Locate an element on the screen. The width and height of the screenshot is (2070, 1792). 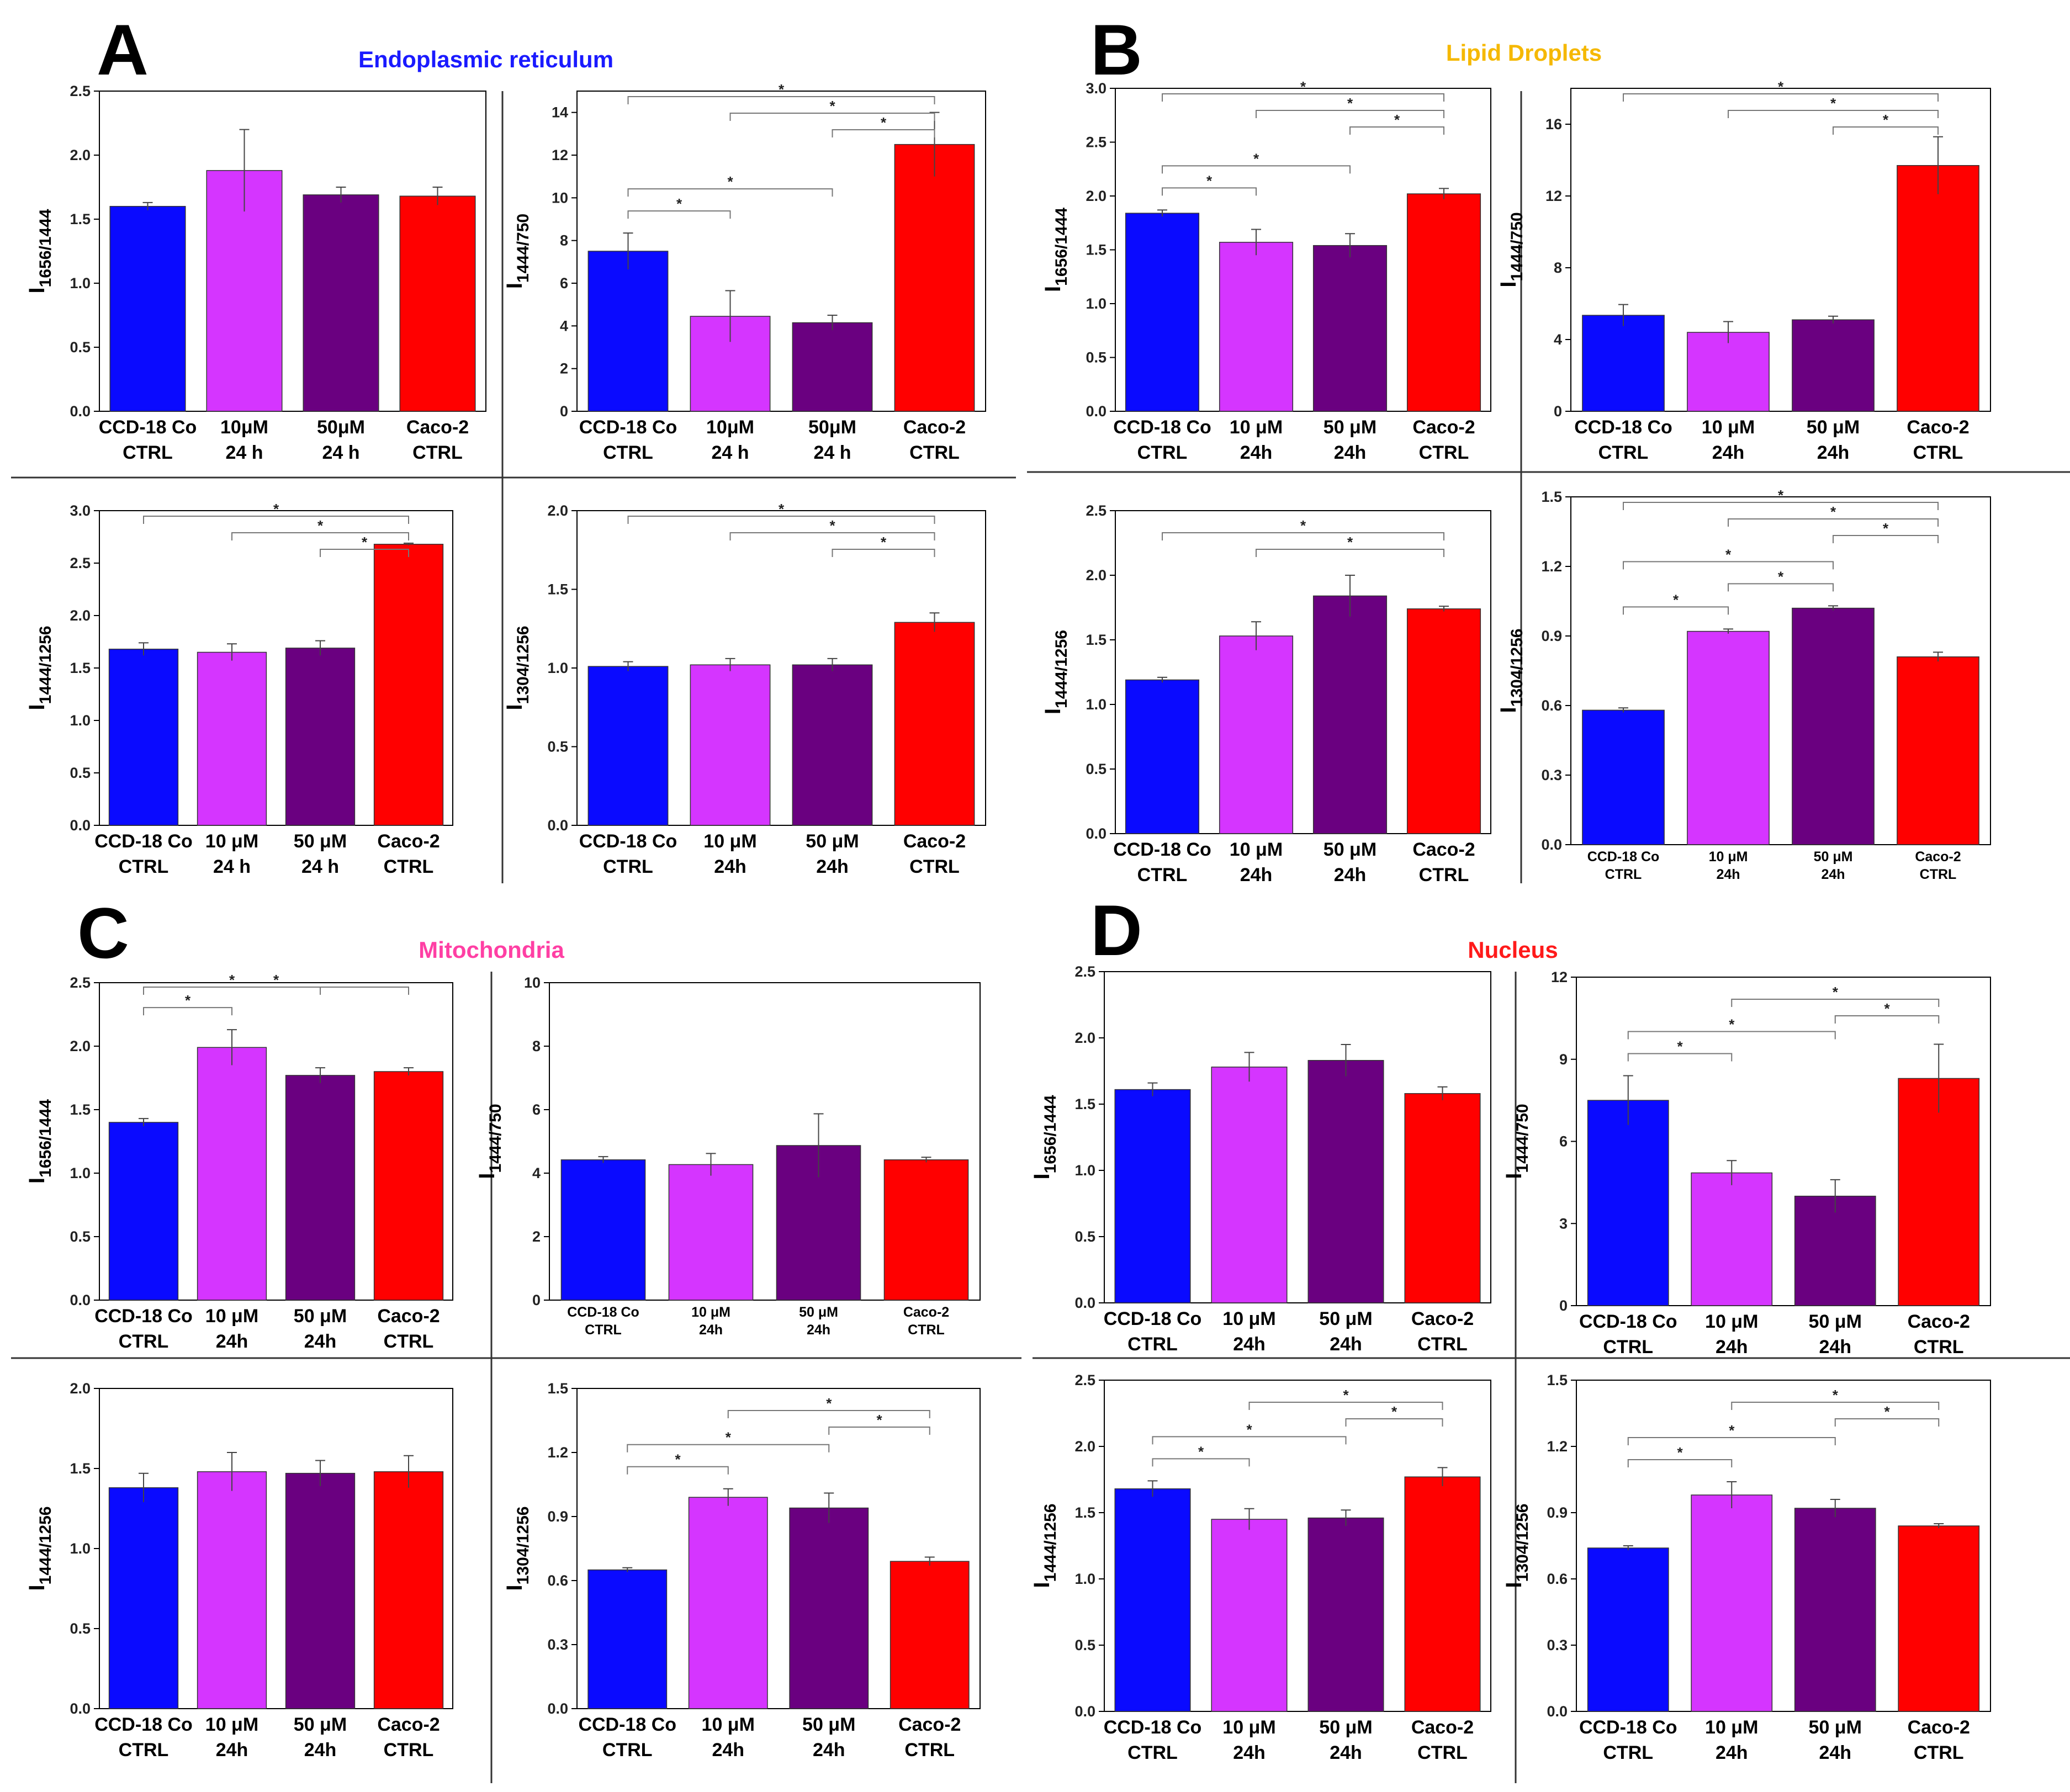
significance-star-a2-4: * is located at coordinates (782, 89).